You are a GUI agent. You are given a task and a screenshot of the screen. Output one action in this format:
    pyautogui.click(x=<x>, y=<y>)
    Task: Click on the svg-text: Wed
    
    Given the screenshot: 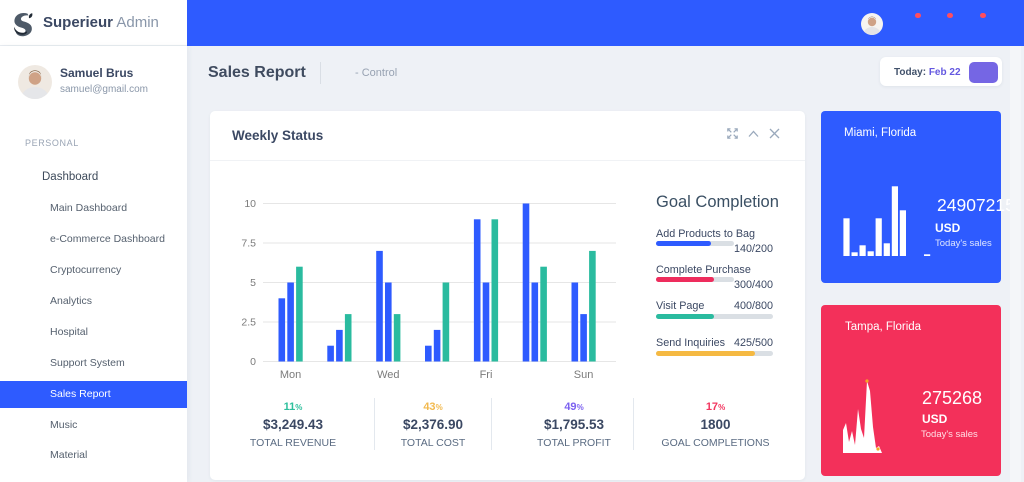 What is the action you would take?
    pyautogui.click(x=388, y=375)
    